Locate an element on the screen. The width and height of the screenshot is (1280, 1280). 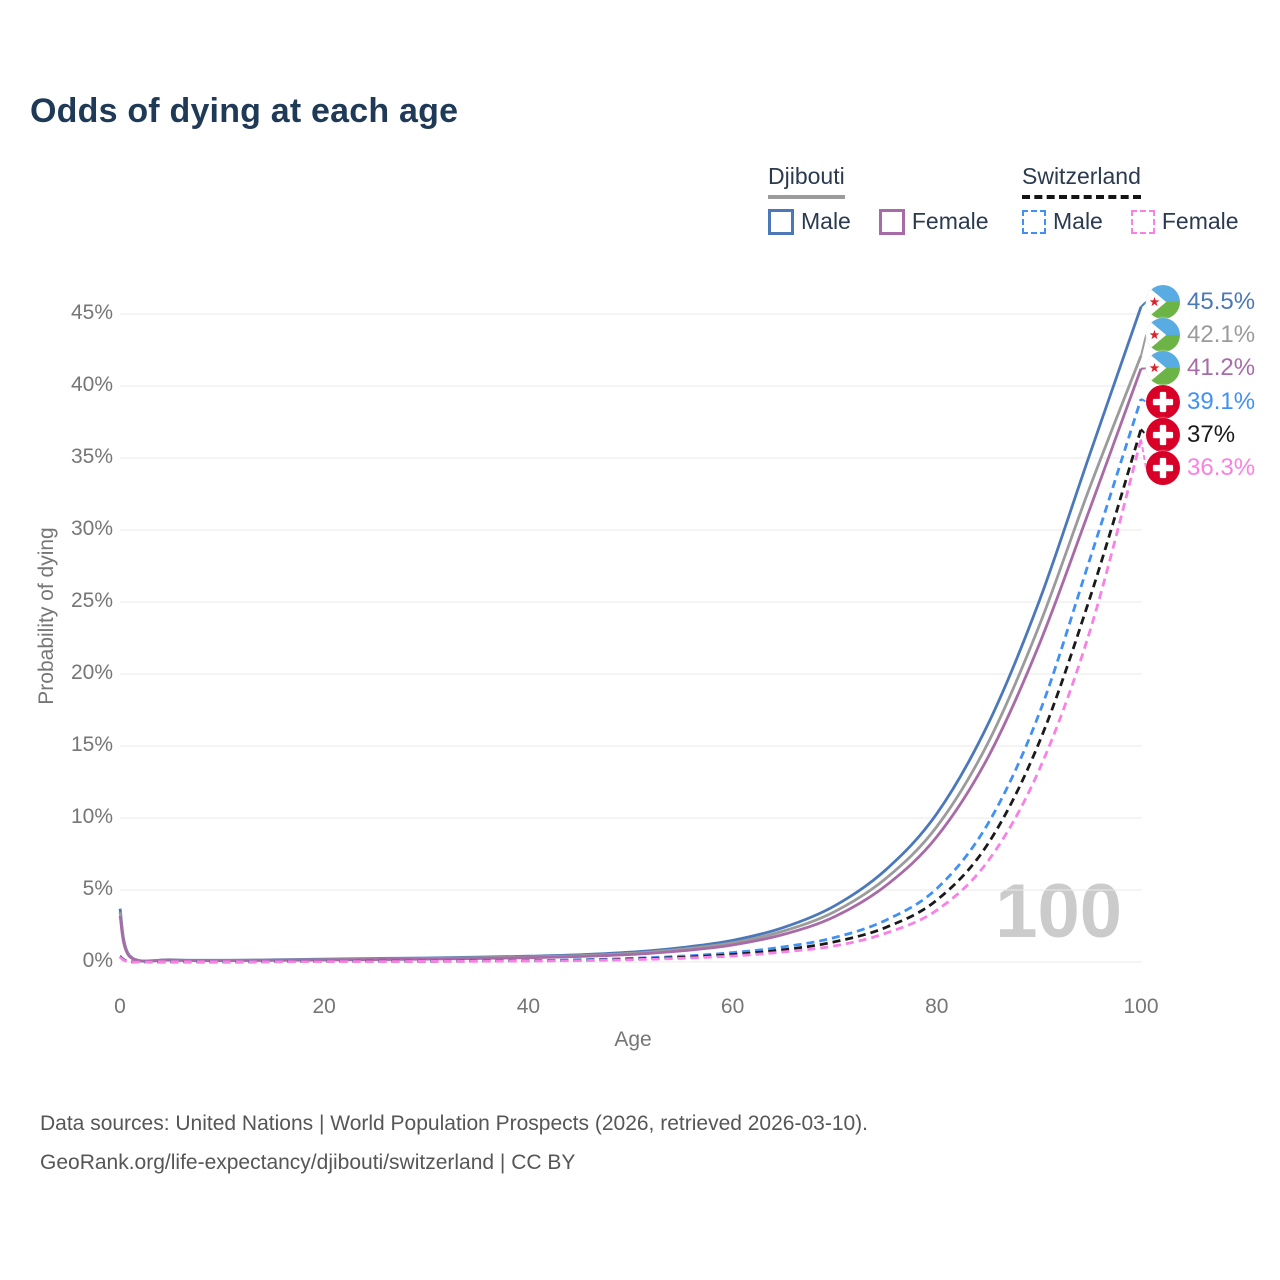
x-tick-label: 60 is located at coordinates (732, 1006).